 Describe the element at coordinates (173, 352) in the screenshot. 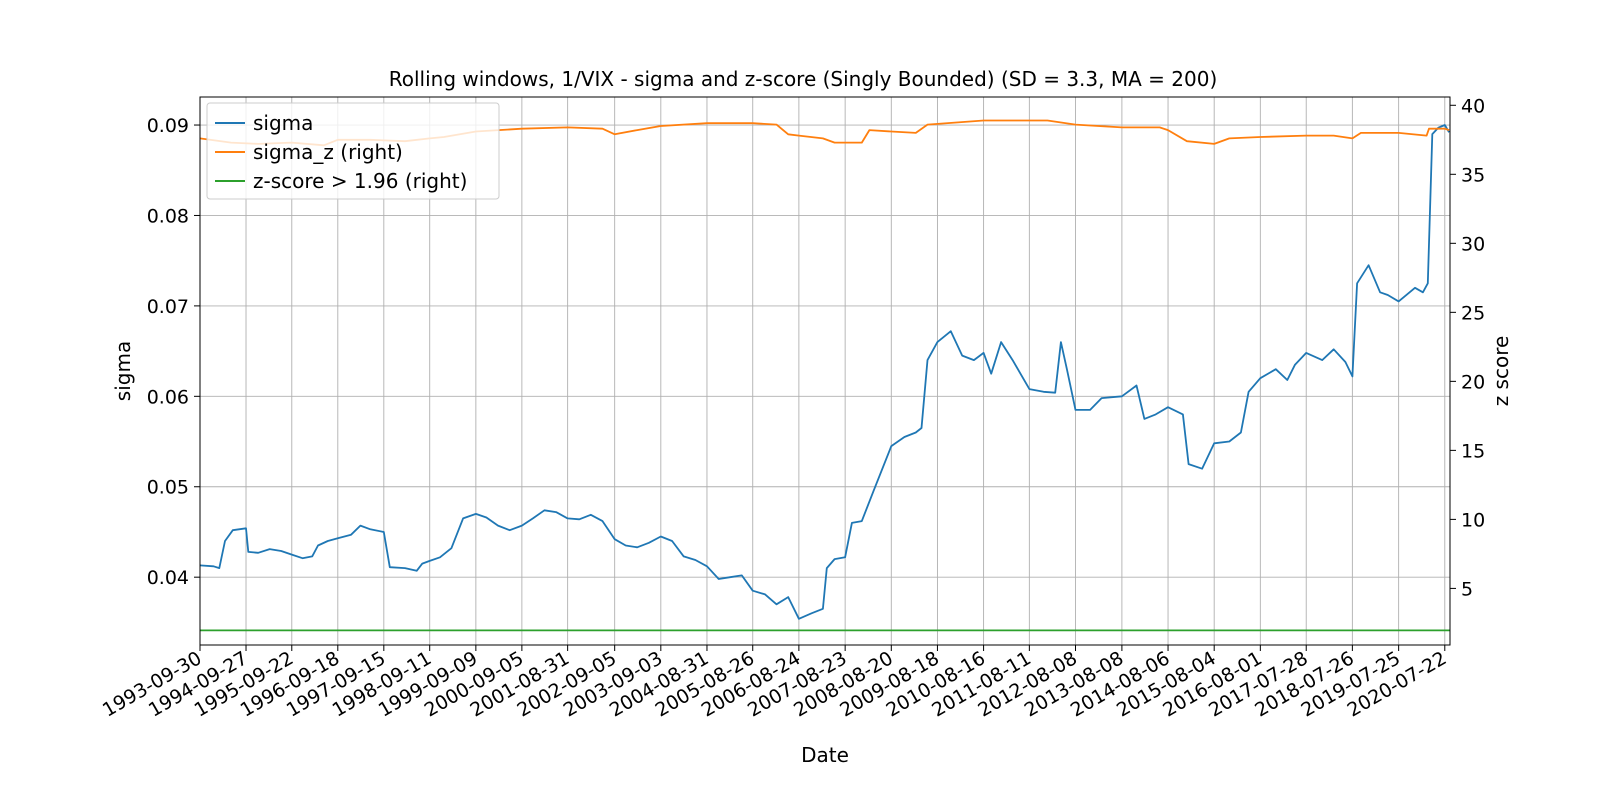

I see `y-axis-ticks: 0.04 0.05 0.06 0.07 0.08 0.09` at that location.